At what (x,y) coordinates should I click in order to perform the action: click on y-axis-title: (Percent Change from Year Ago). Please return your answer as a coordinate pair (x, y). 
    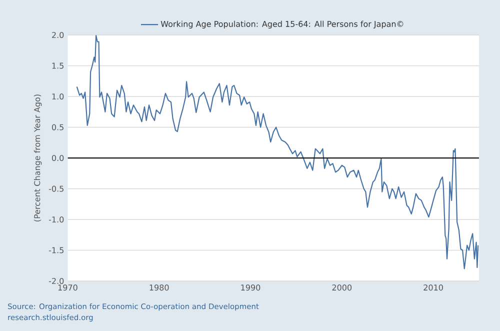
    Looking at the image, I should click on (38, 158).